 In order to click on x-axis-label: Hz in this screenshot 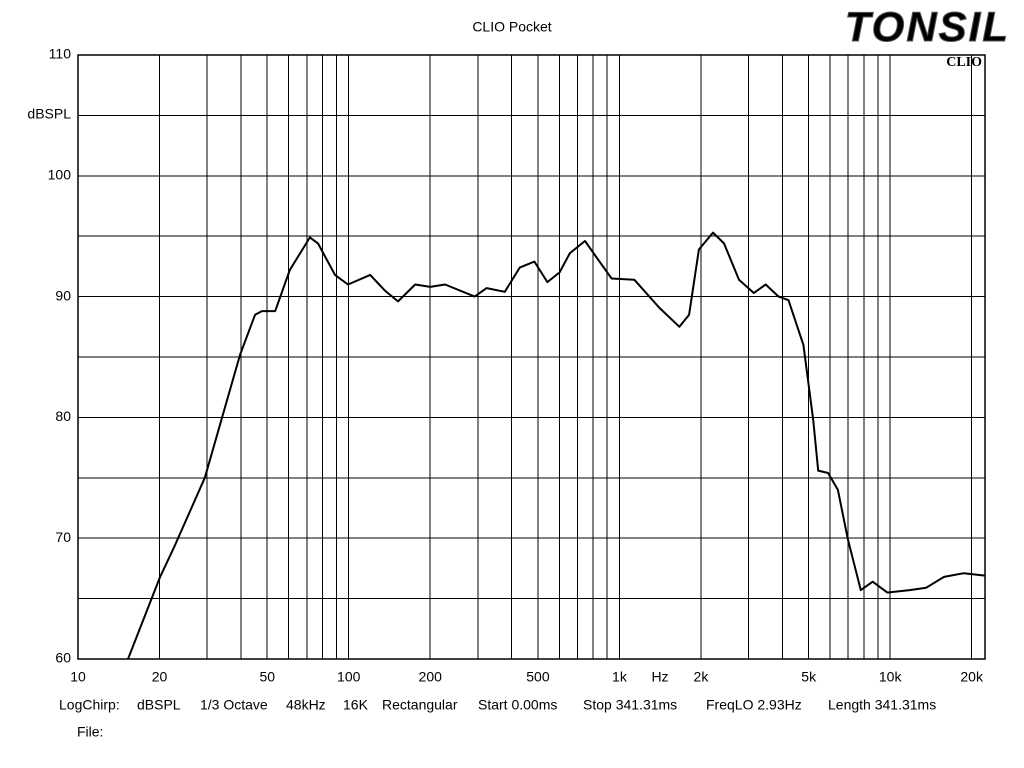, I will do `click(659, 677)`.